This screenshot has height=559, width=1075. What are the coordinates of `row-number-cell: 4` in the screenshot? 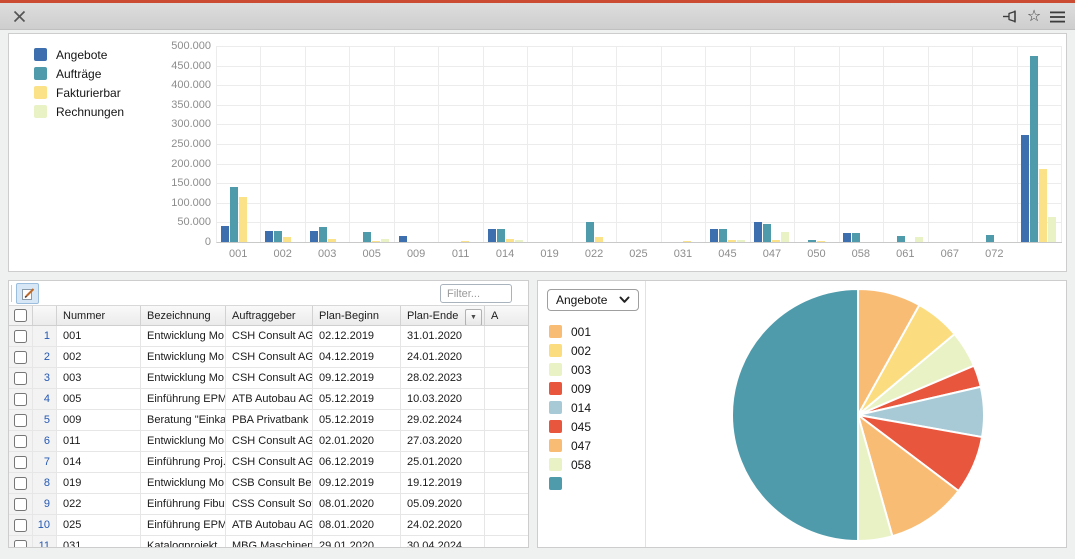 It's located at (45, 399).